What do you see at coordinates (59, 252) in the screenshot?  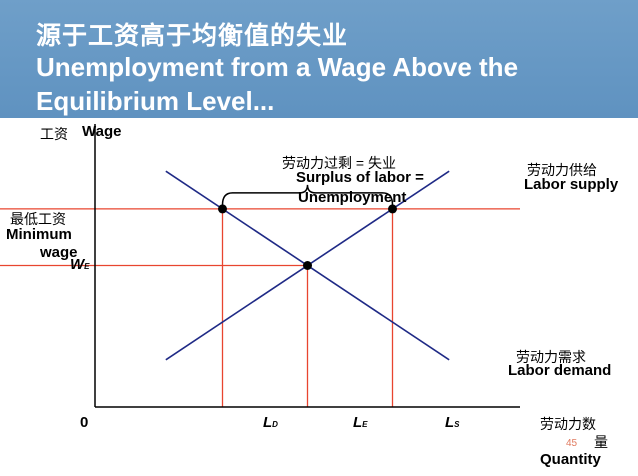 I see `min-wage-label-en-2: wage` at bounding box center [59, 252].